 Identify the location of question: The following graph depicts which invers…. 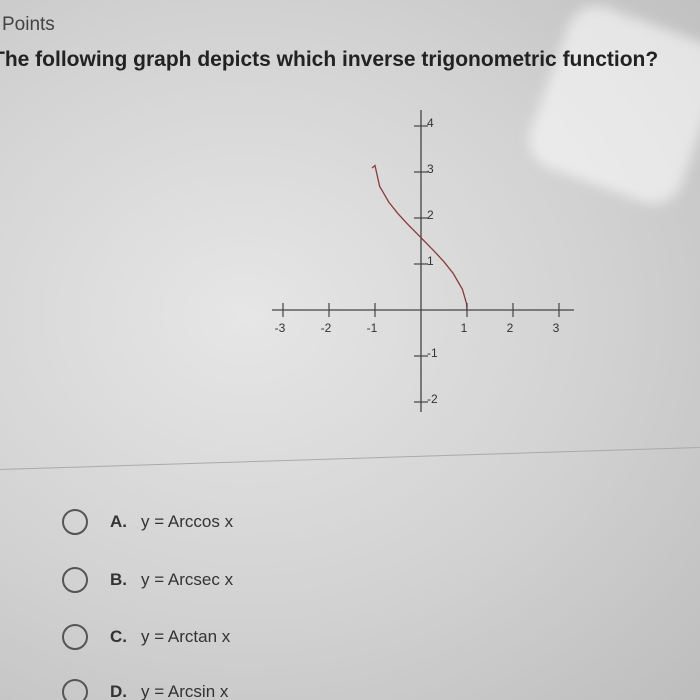
(329, 59).